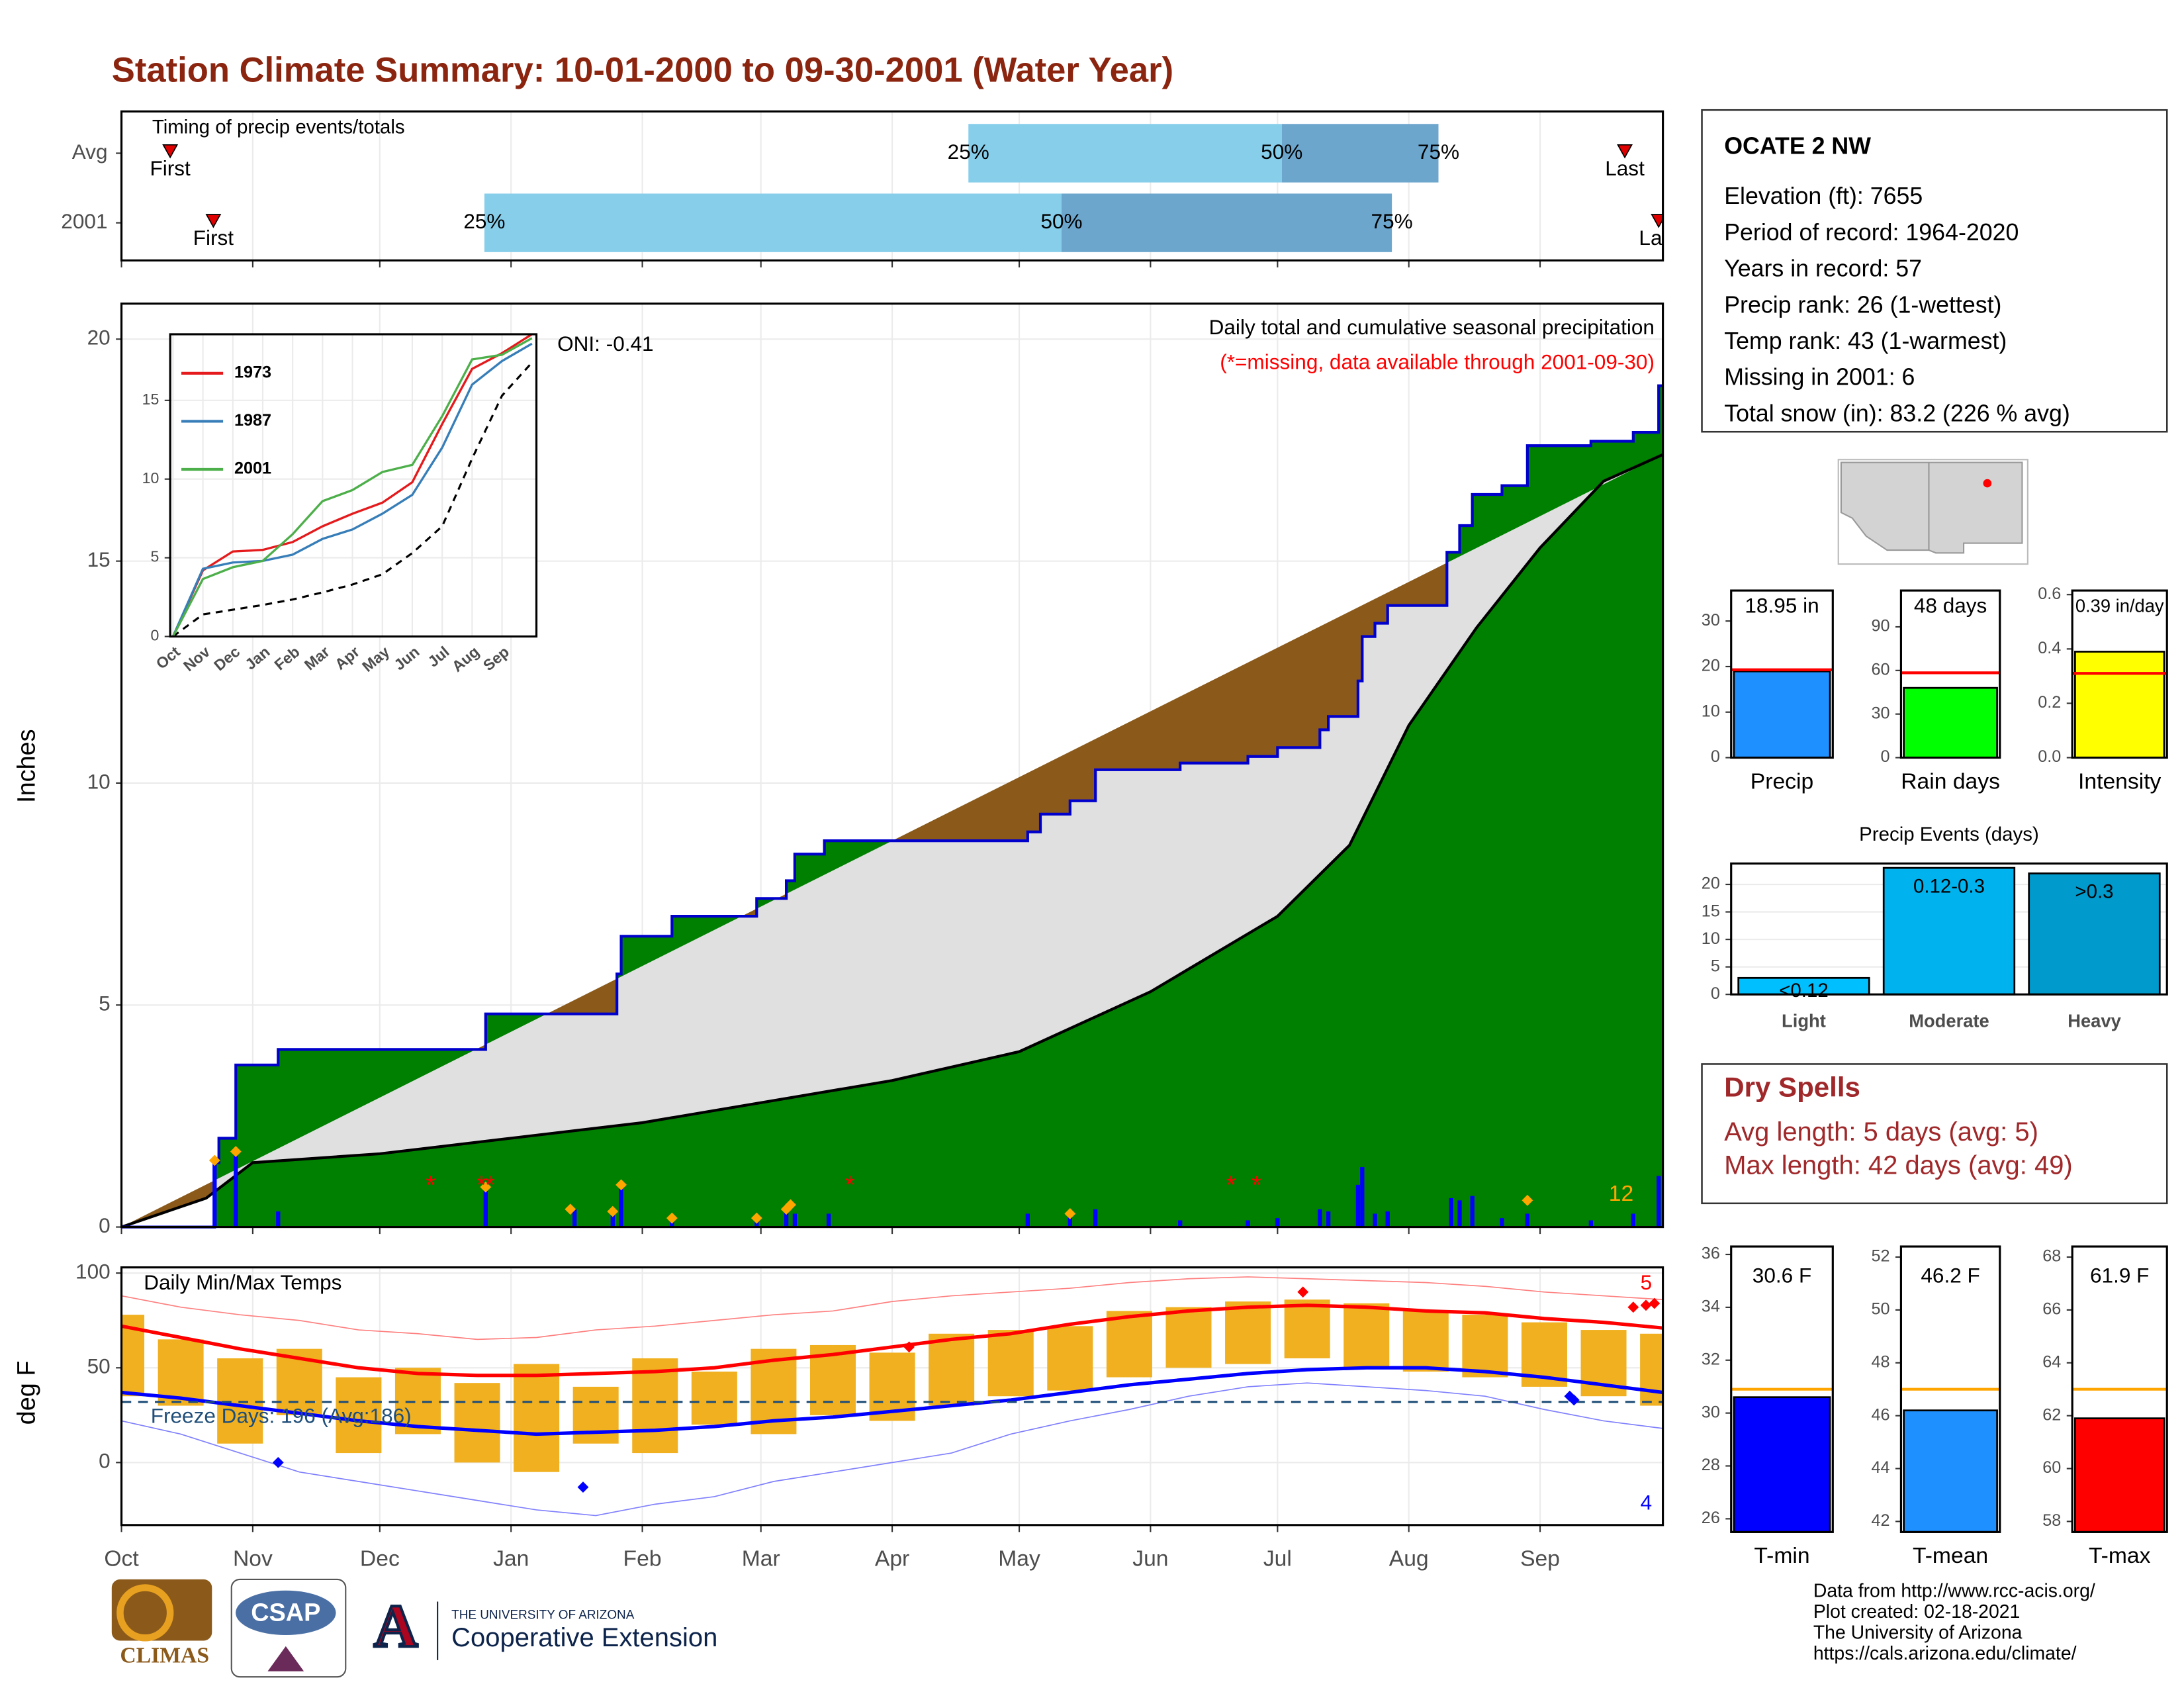 The height and width of the screenshot is (1688, 2184). What do you see at coordinates (252, 373) in the screenshot?
I see `legend-label: 1973` at bounding box center [252, 373].